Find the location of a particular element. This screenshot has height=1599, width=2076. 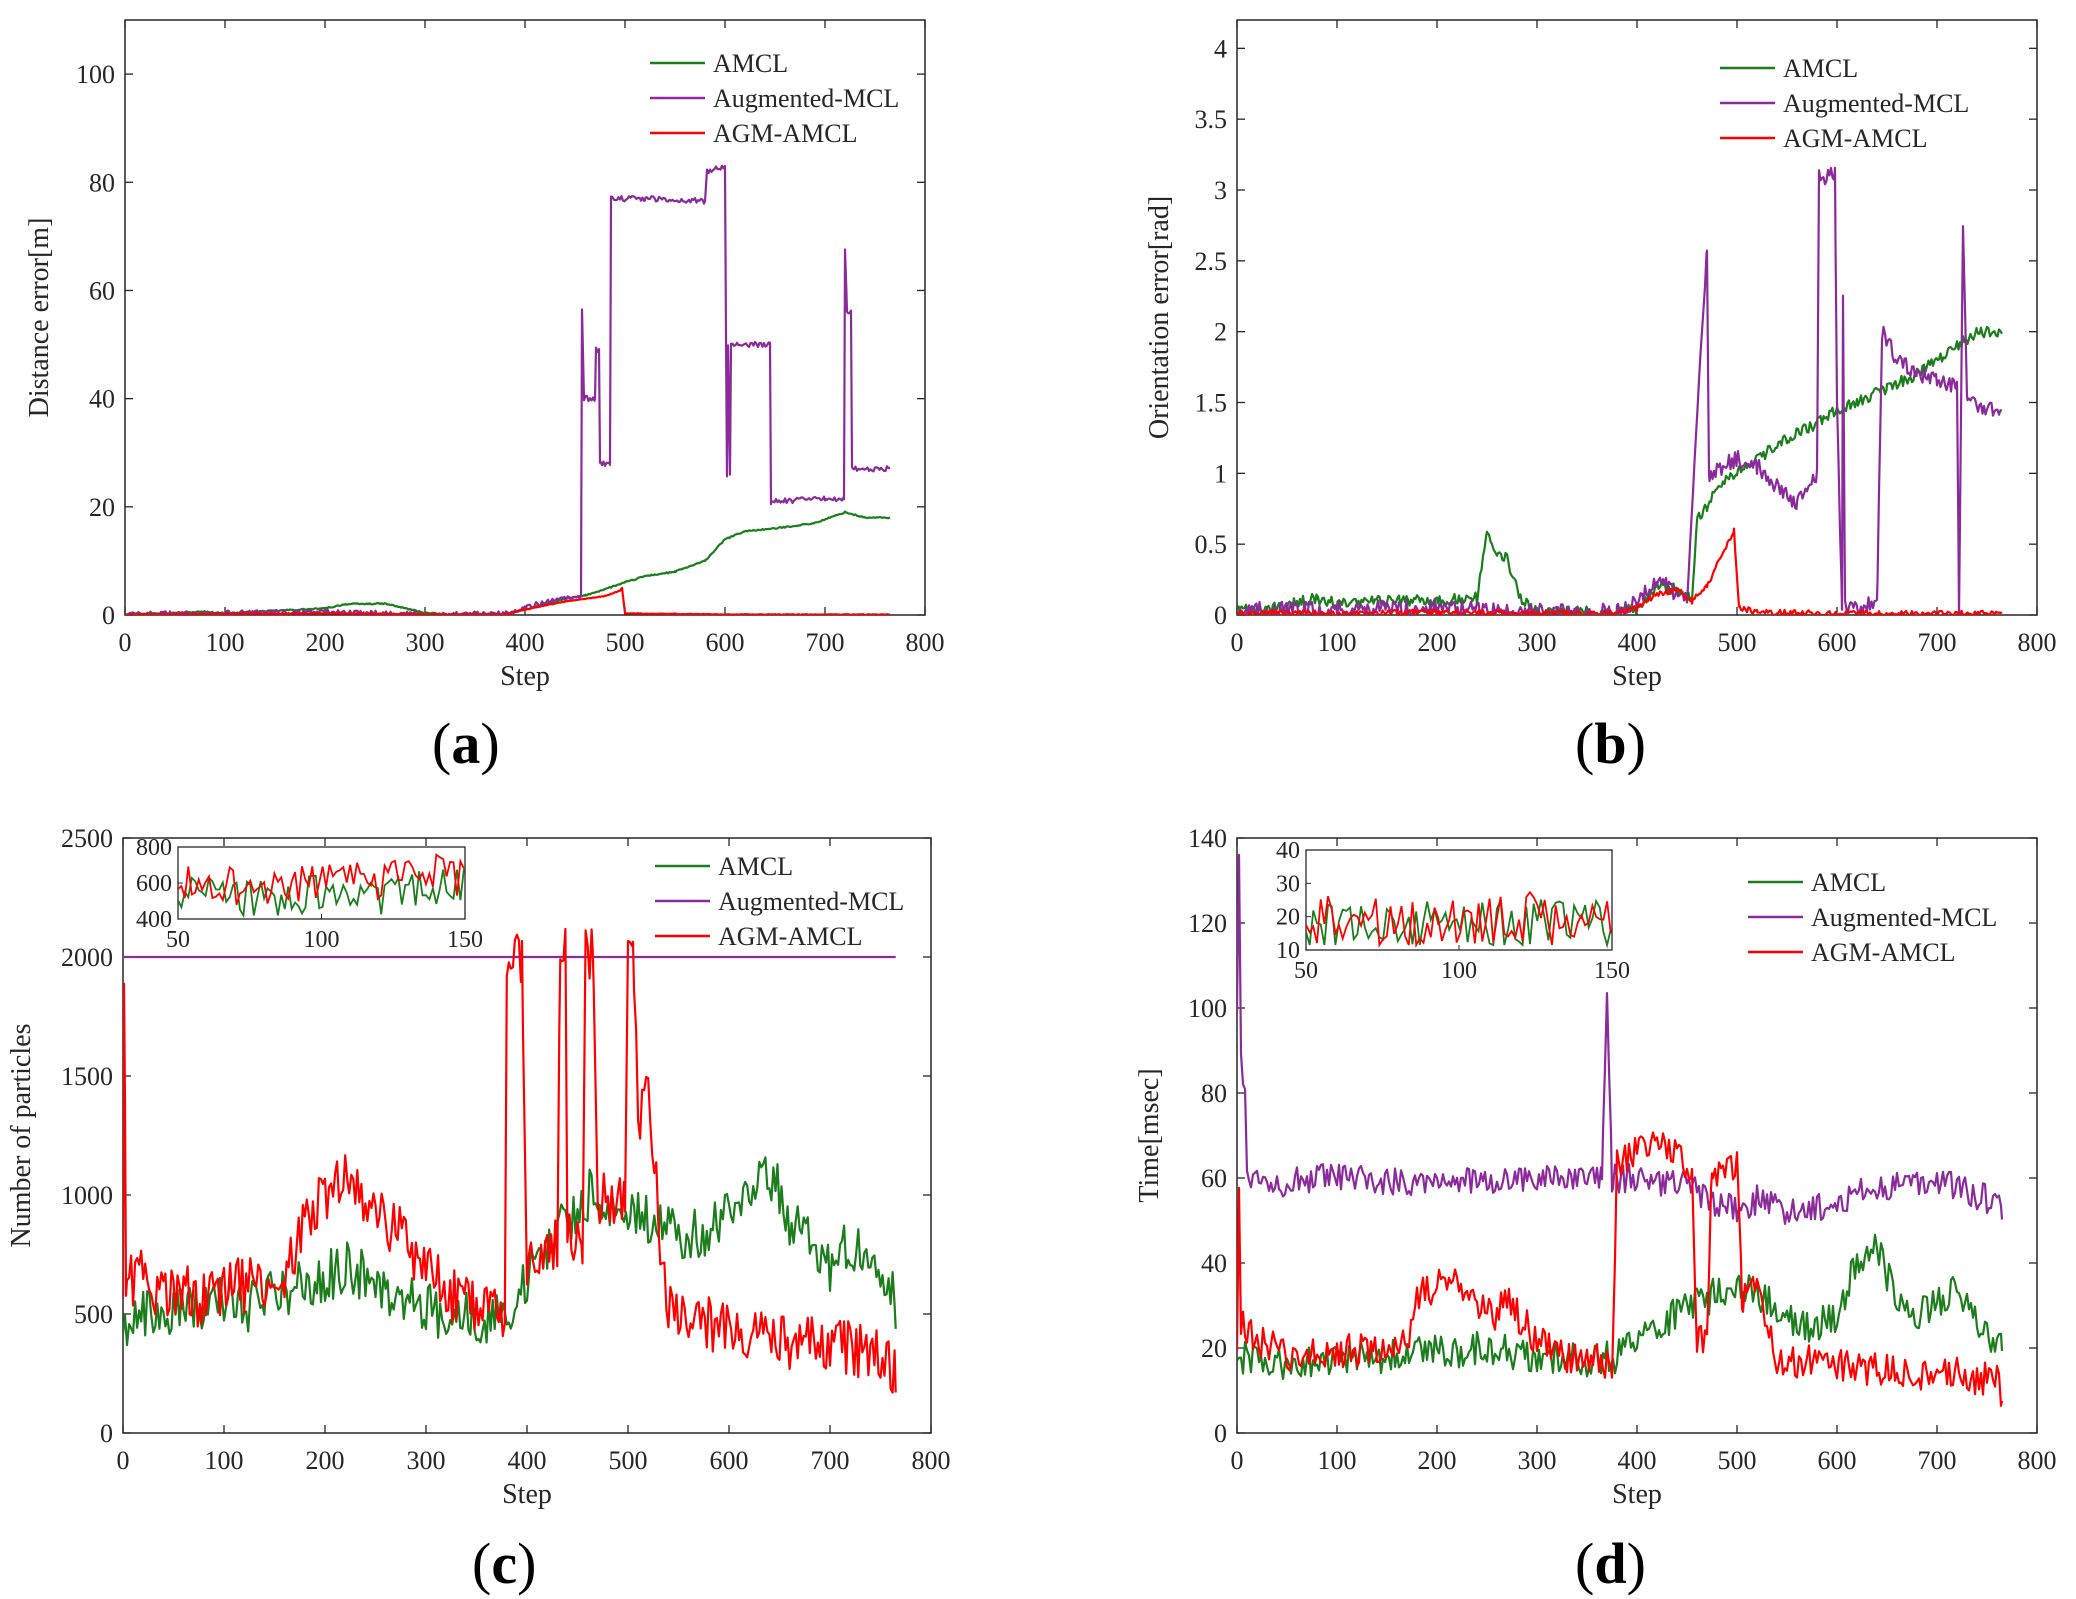

inset-y-tick-label: 20 is located at coordinates (1288, 918).